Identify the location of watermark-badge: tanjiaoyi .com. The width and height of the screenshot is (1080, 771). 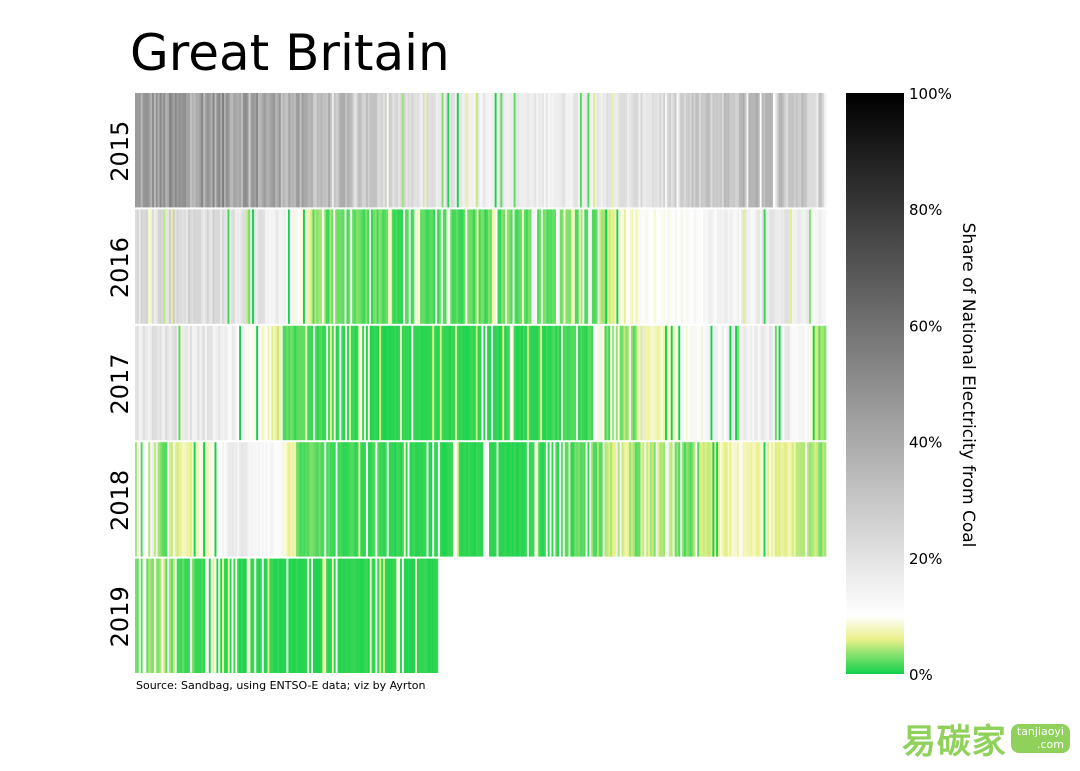
(1040, 738).